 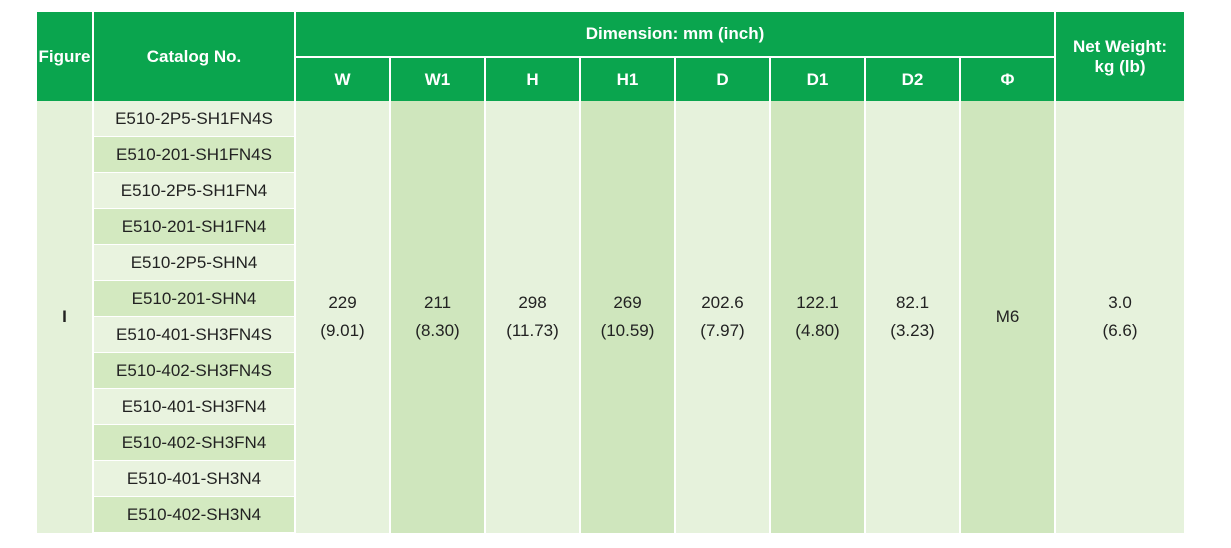 I want to click on dim-cell-d1: 122.1 (4.80), so click(x=817, y=317).